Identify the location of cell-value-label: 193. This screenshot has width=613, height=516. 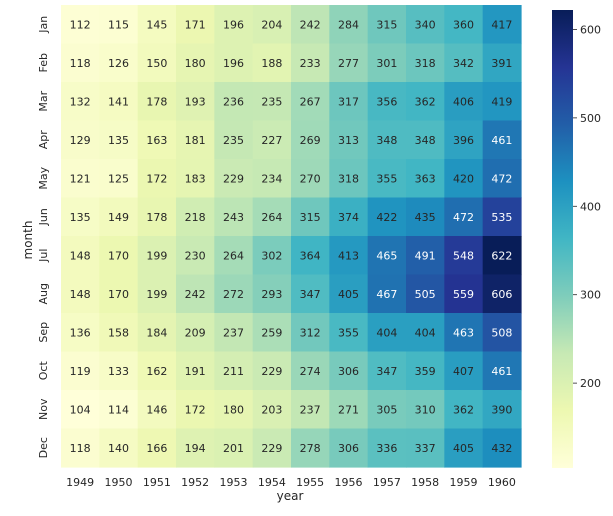
(195, 101).